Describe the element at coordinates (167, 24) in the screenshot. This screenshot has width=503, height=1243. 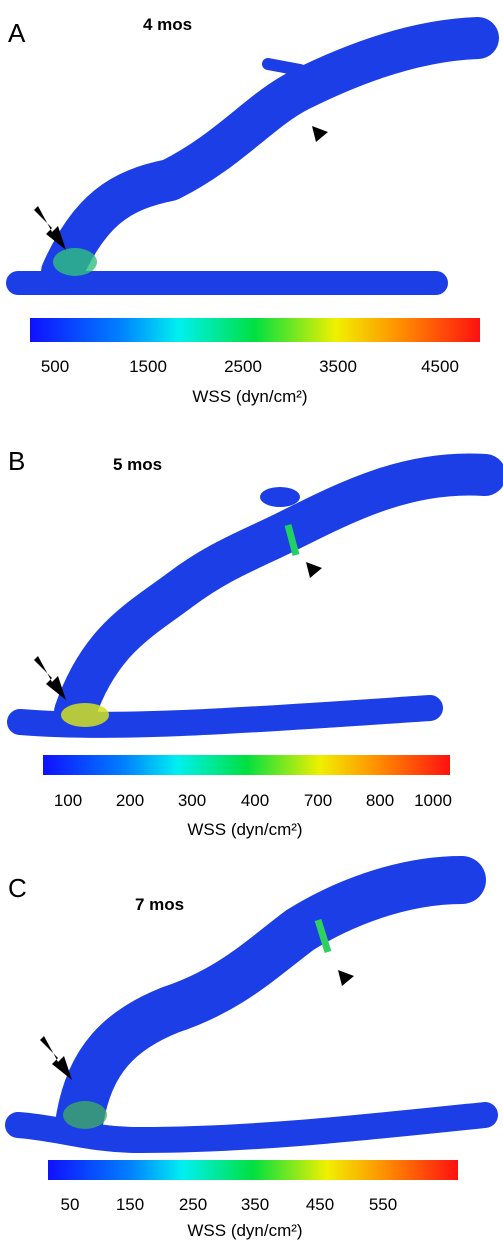
I see `panel-title: 4 mos` at that location.